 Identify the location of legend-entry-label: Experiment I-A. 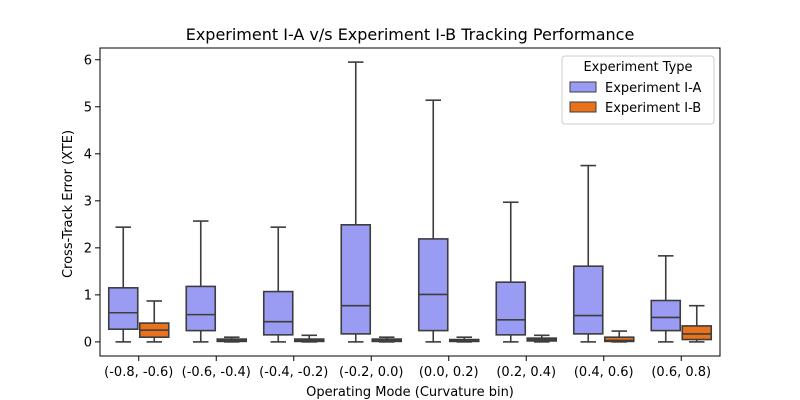
(653, 88).